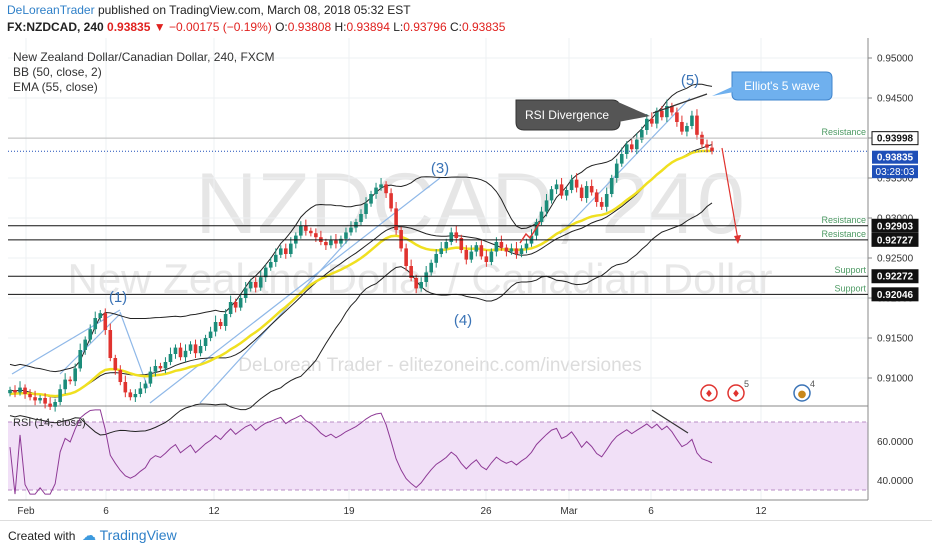 The image size is (932, 551). I want to click on author-name: DeLoreanTrader, so click(51, 10).